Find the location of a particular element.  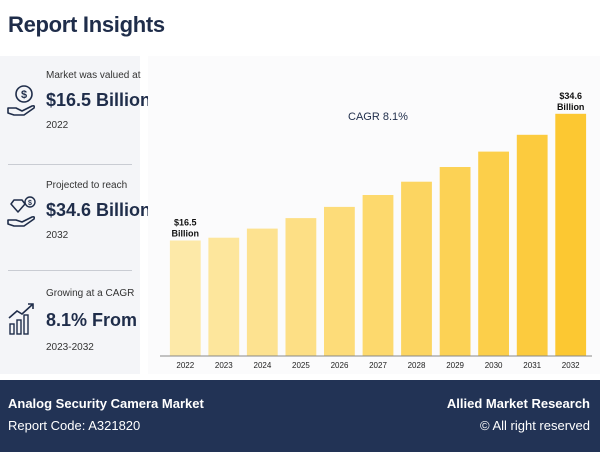

market-name: Analog Security Camera Market is located at coordinates (106, 403).